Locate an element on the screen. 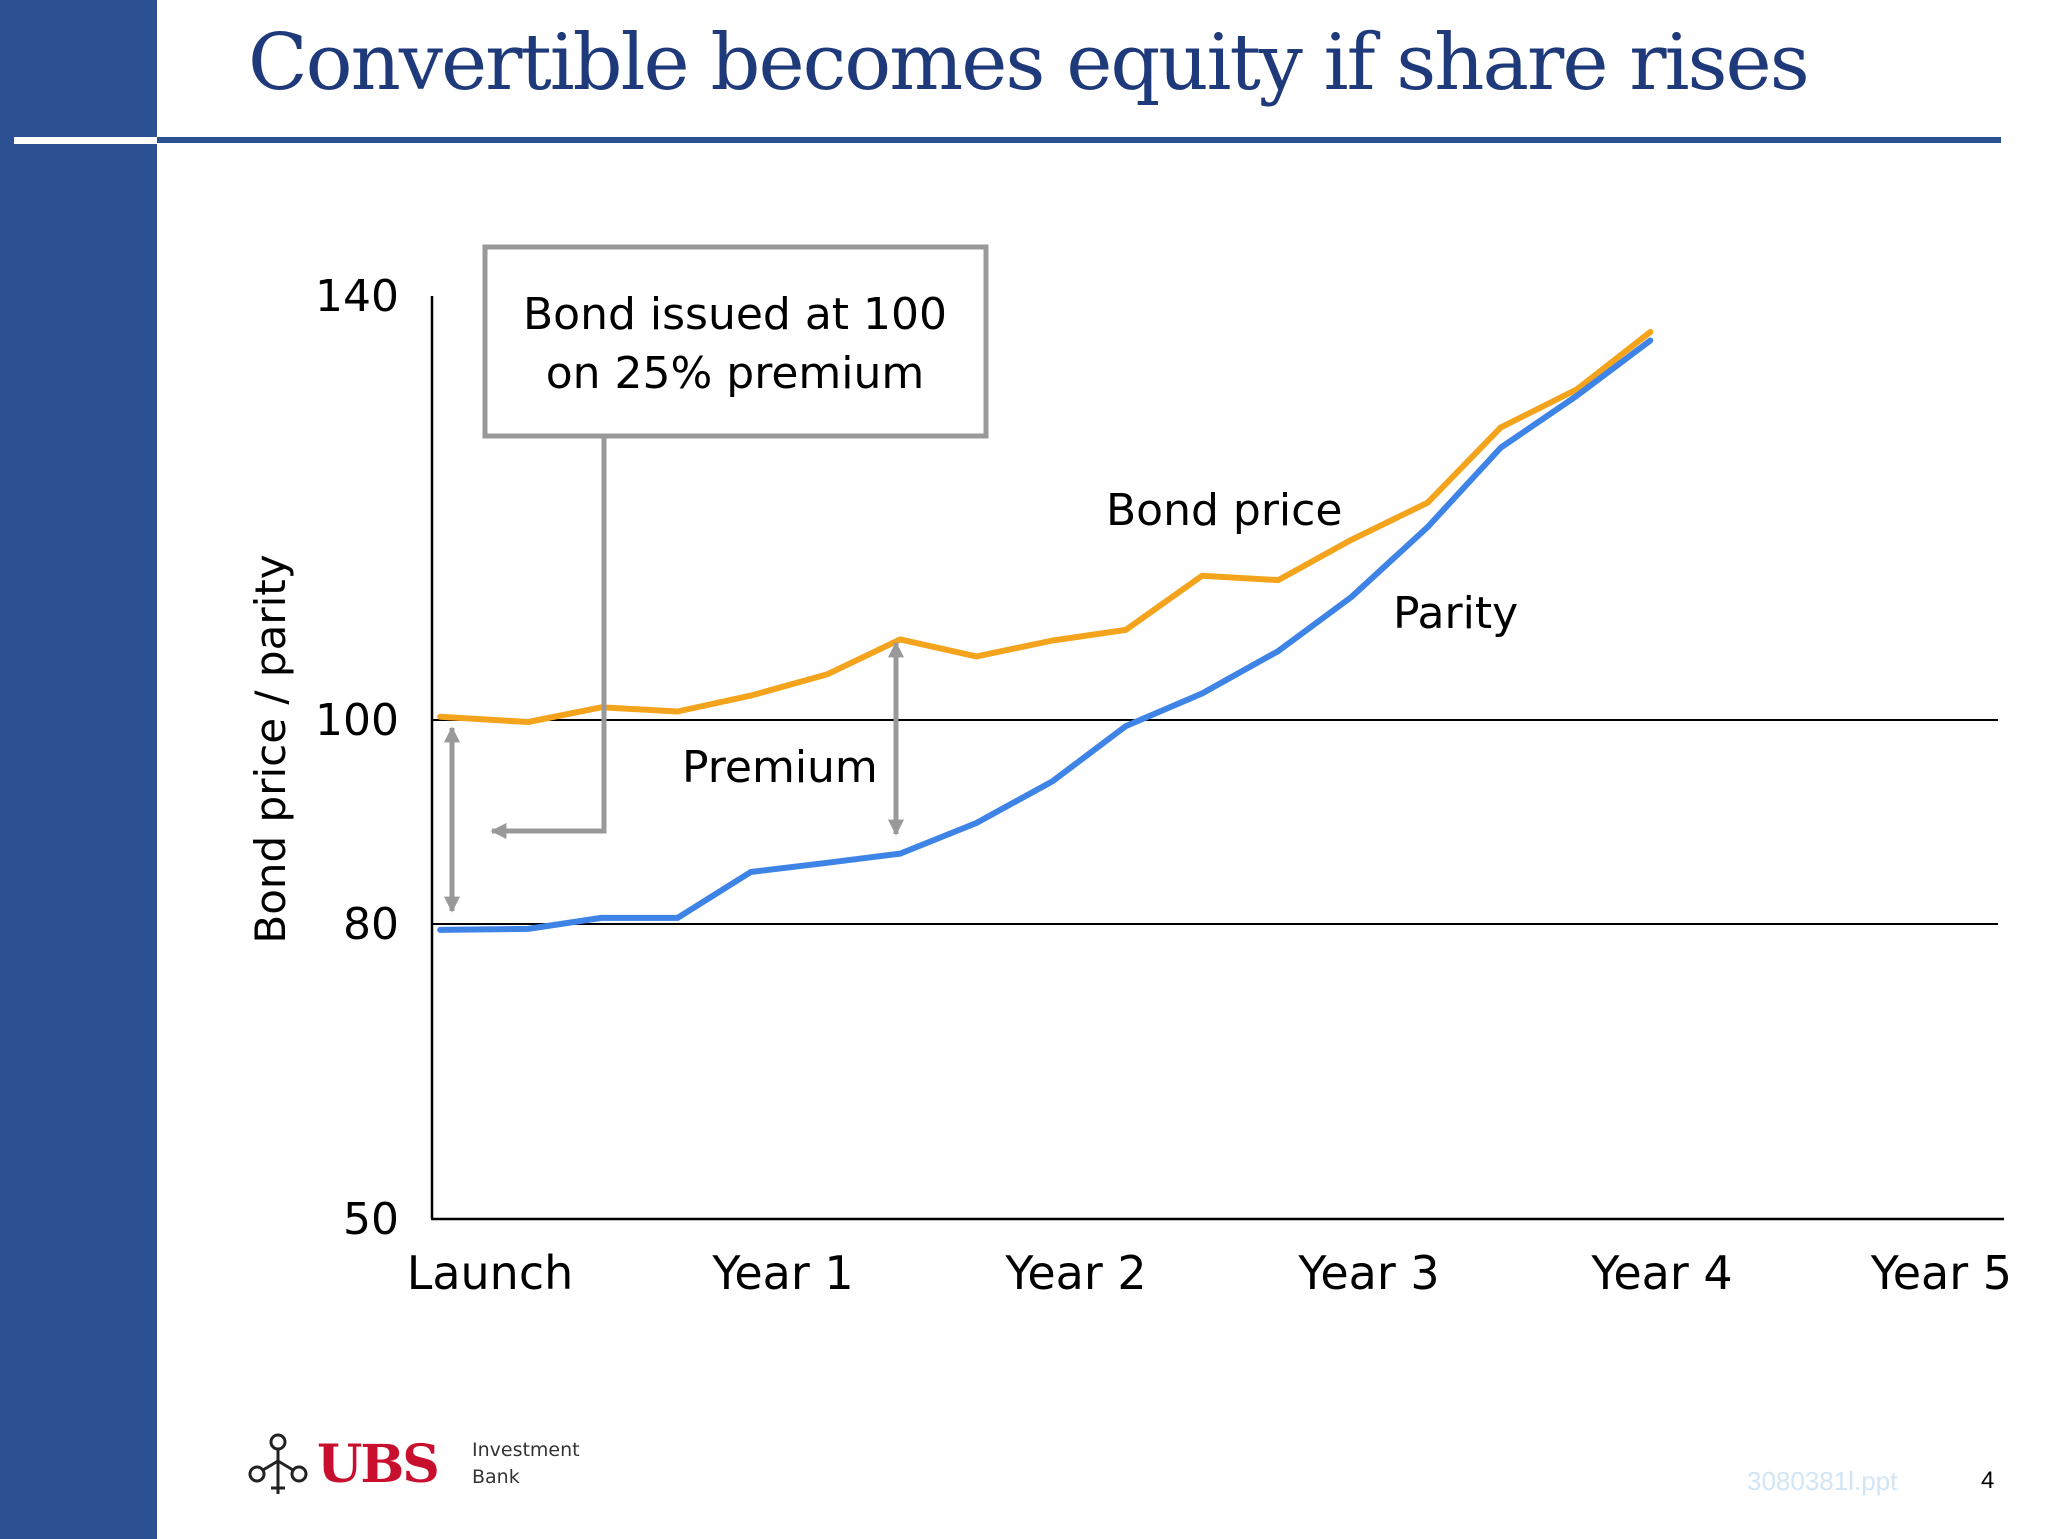  y-axis-label: Bond price / parity is located at coordinates (270, 748).